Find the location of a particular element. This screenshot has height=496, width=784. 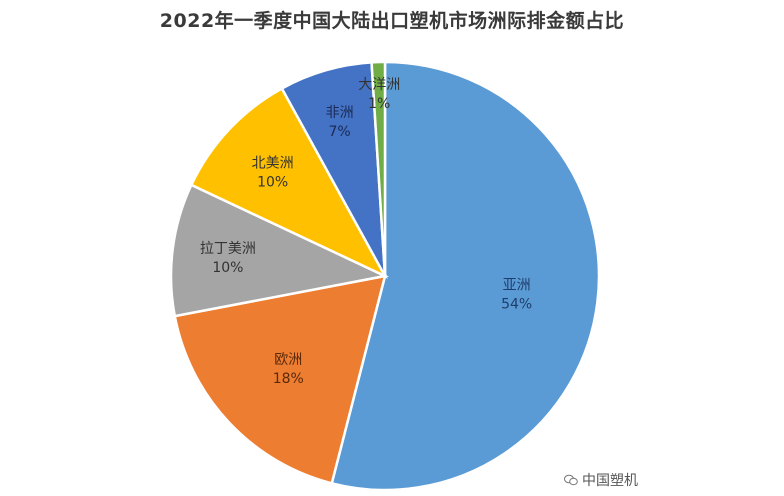

slice-name-label: 非洲 is located at coordinates (340, 113).